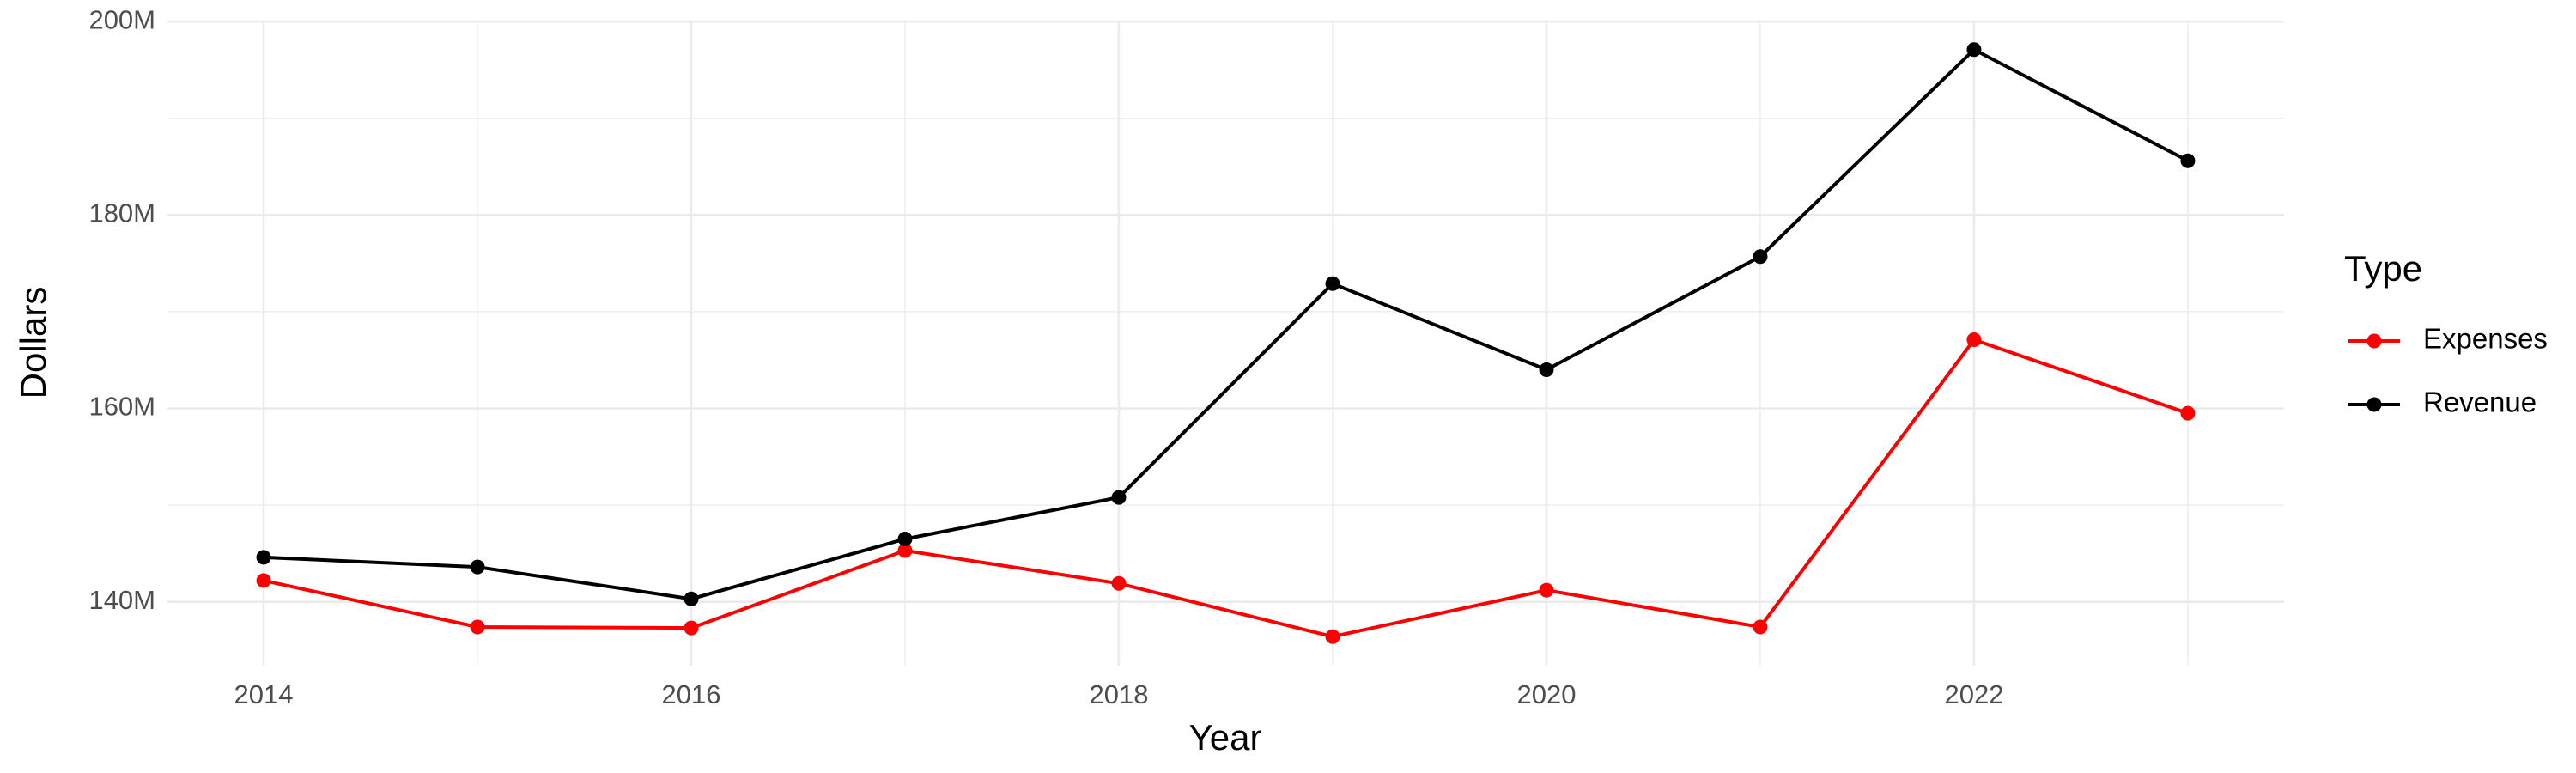  Describe the element at coordinates (1119, 694) in the screenshot. I see `x-tick-label: 2018` at that location.